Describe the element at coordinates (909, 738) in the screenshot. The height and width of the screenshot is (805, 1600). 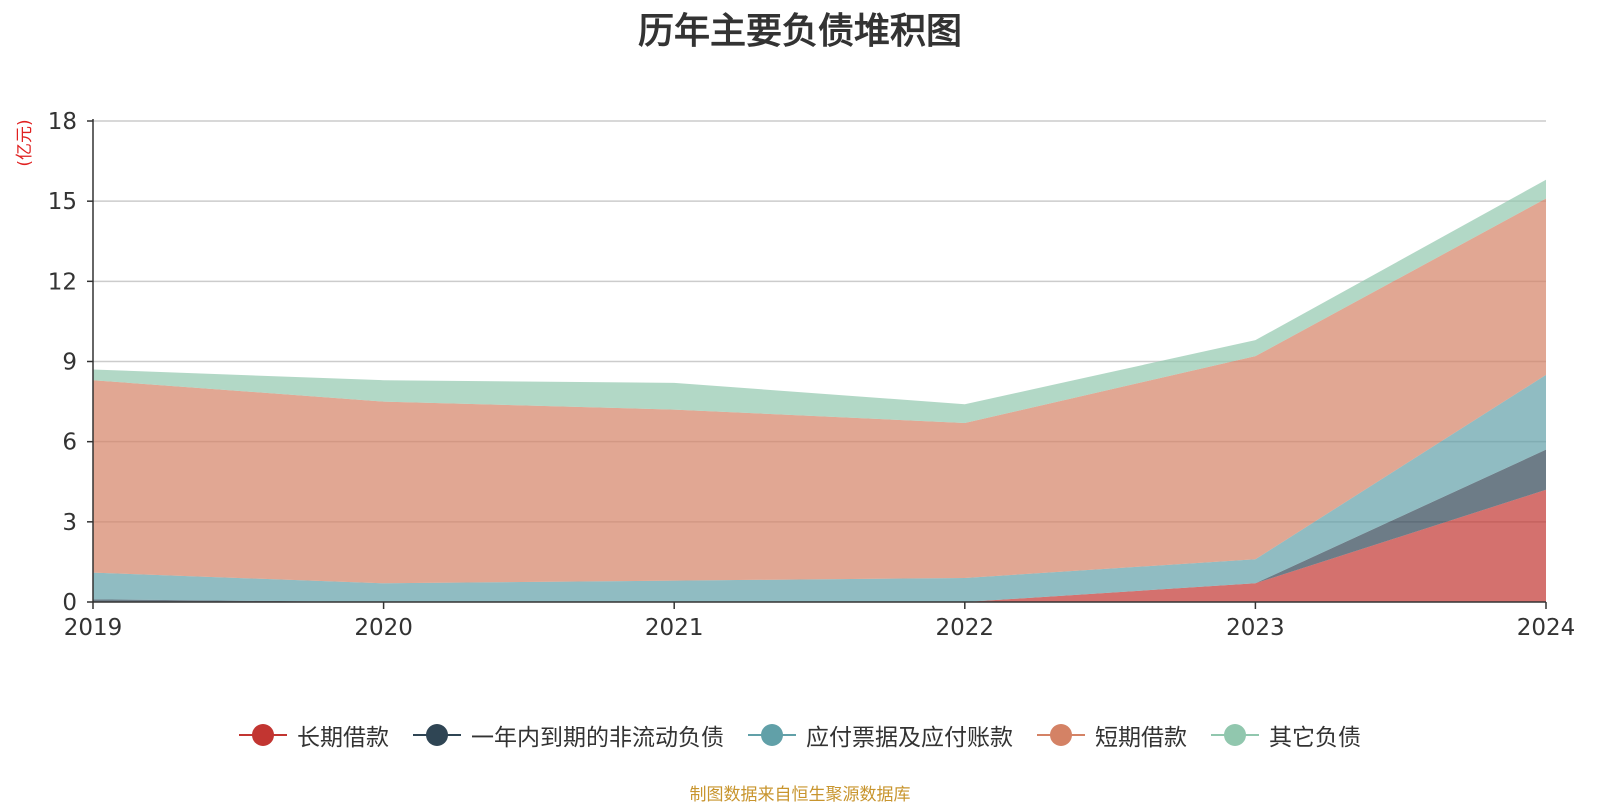
I see `legend-label: 应付票据及应付账款` at that location.